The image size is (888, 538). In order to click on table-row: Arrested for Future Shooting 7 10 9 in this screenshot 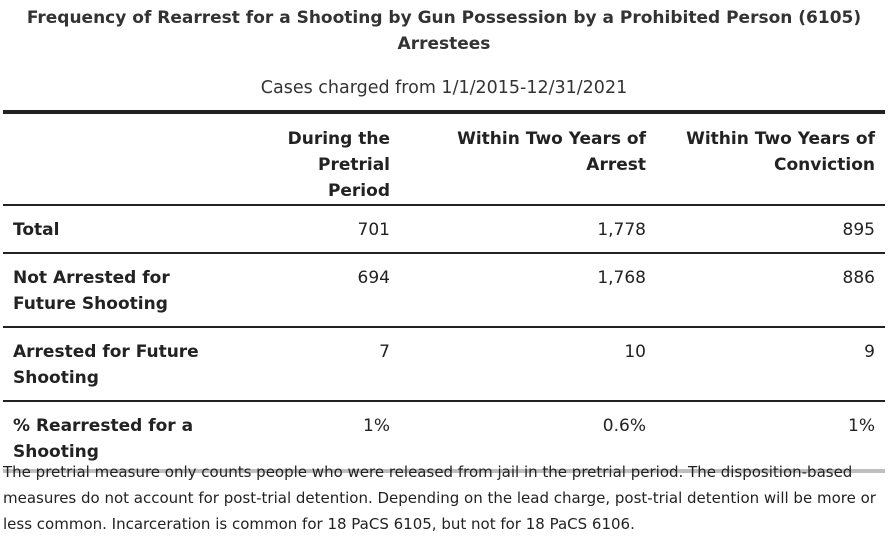, I will do `click(444, 364)`.